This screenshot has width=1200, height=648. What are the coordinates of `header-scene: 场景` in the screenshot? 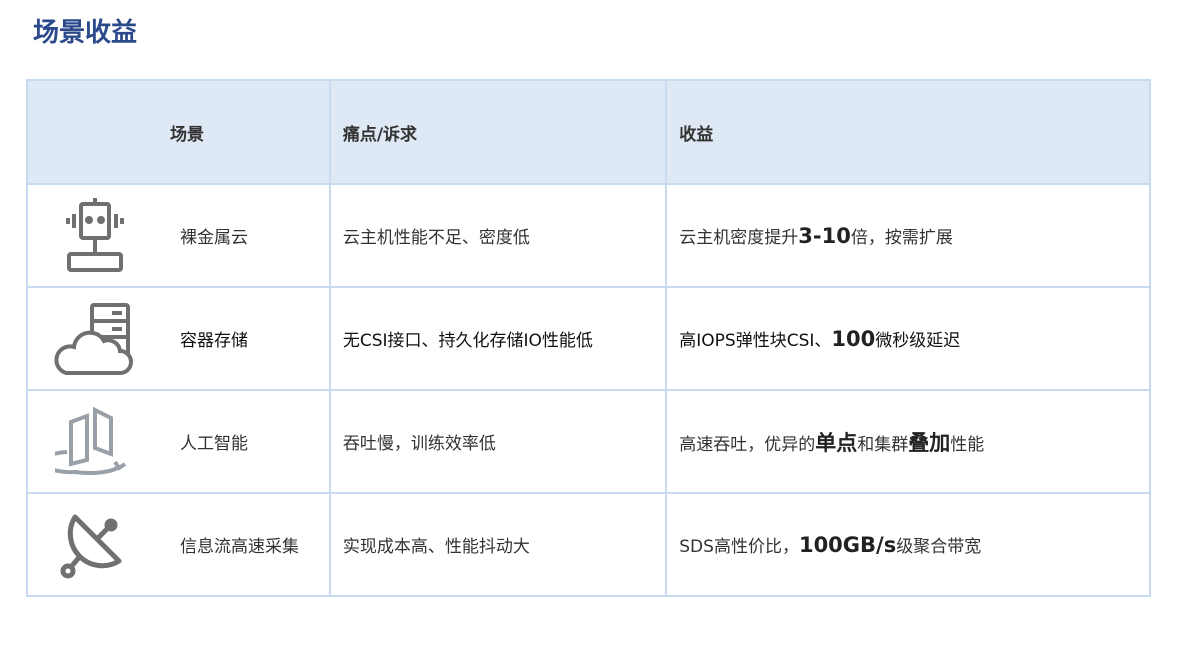 It's located at (178, 132).